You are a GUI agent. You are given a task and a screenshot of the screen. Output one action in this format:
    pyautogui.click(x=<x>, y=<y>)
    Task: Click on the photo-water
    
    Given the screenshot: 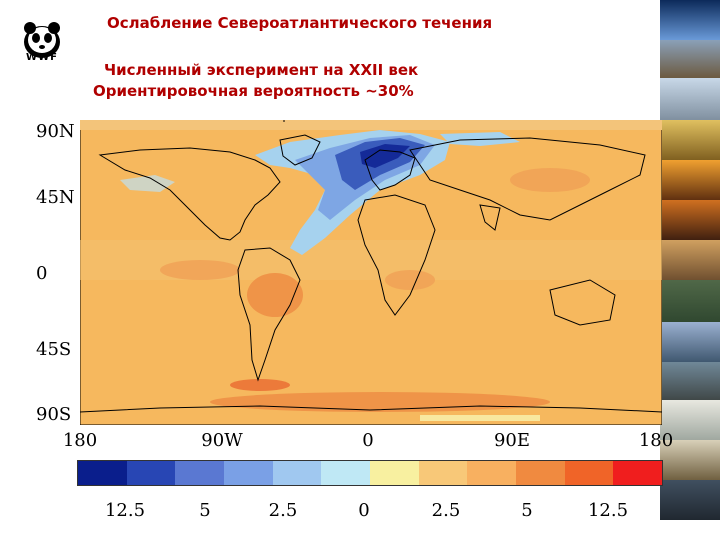 What is the action you would take?
    pyautogui.click(x=690, y=500)
    